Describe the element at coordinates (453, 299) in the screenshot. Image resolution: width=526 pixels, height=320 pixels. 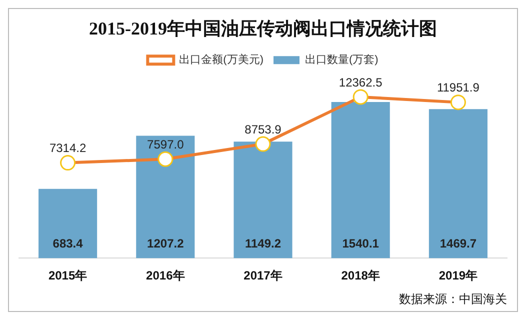
I see `source-note: 数据来源：中国海关` at that location.